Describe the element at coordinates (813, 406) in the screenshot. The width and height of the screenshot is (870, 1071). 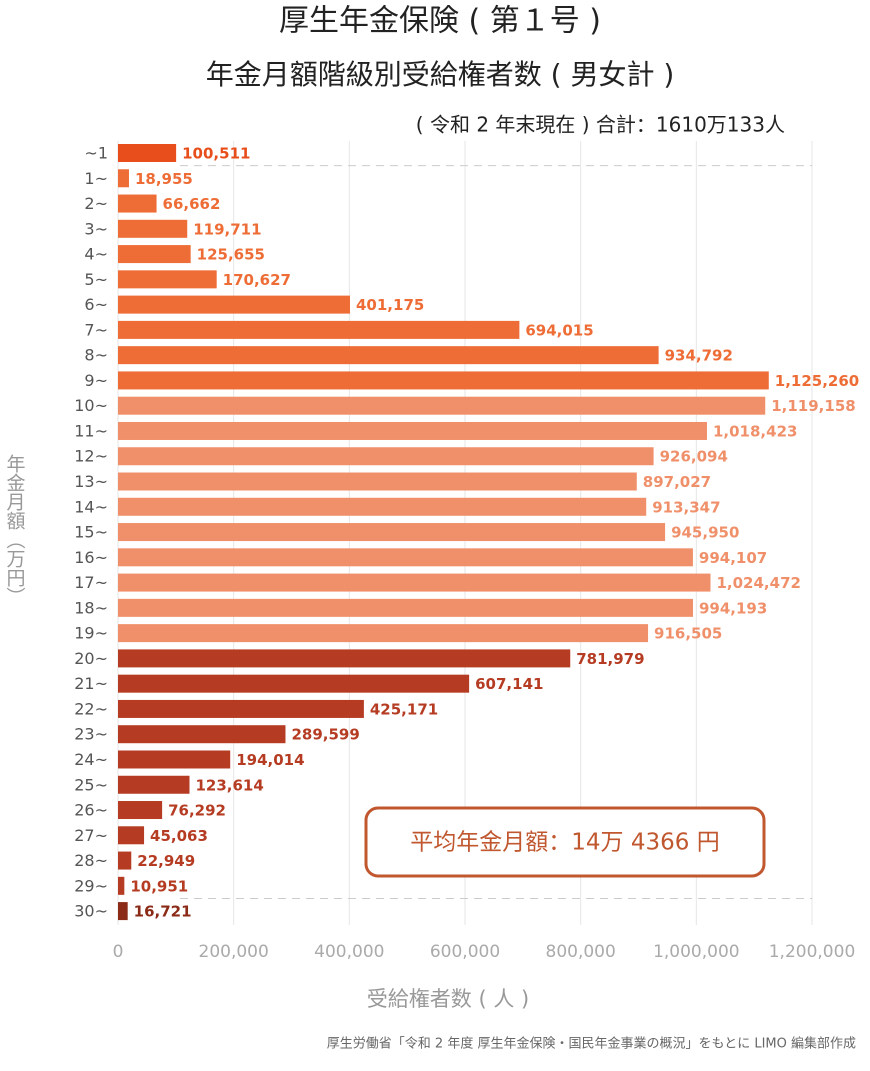
I see `value-label: 1,119,158` at that location.